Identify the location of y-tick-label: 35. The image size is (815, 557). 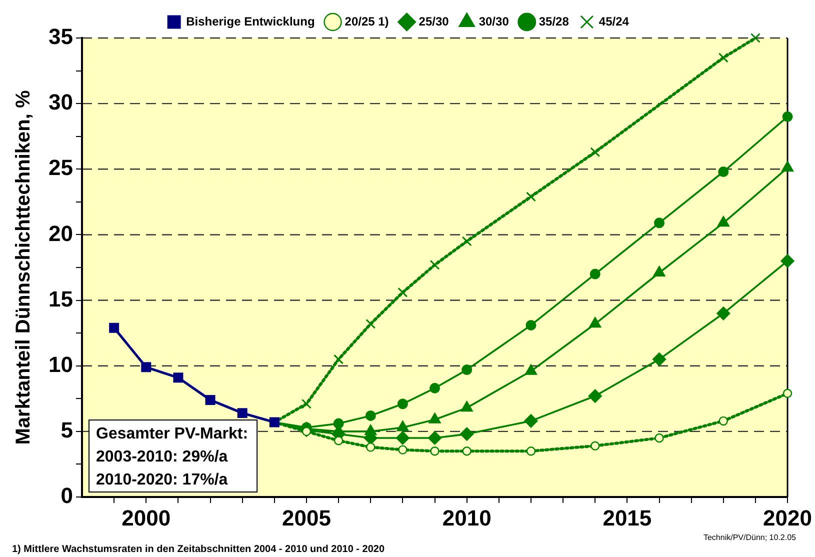
(60, 37).